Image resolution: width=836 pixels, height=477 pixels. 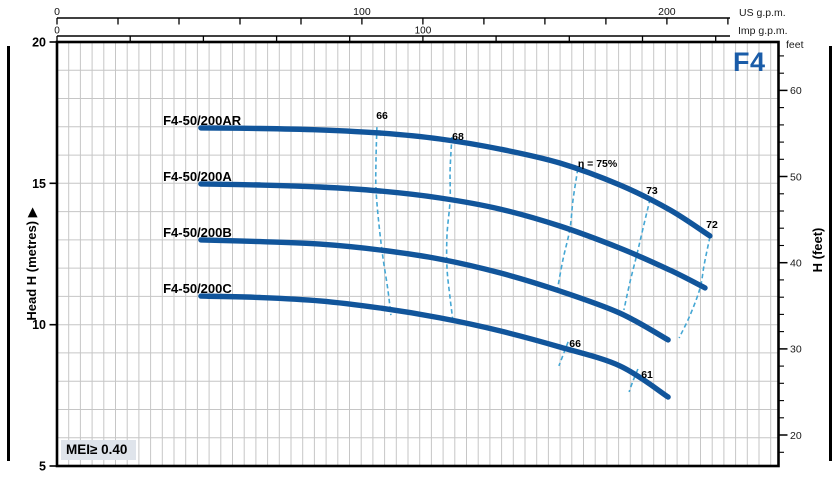 What do you see at coordinates (667, 12) in the screenshot?
I see `svg-text: 200` at bounding box center [667, 12].